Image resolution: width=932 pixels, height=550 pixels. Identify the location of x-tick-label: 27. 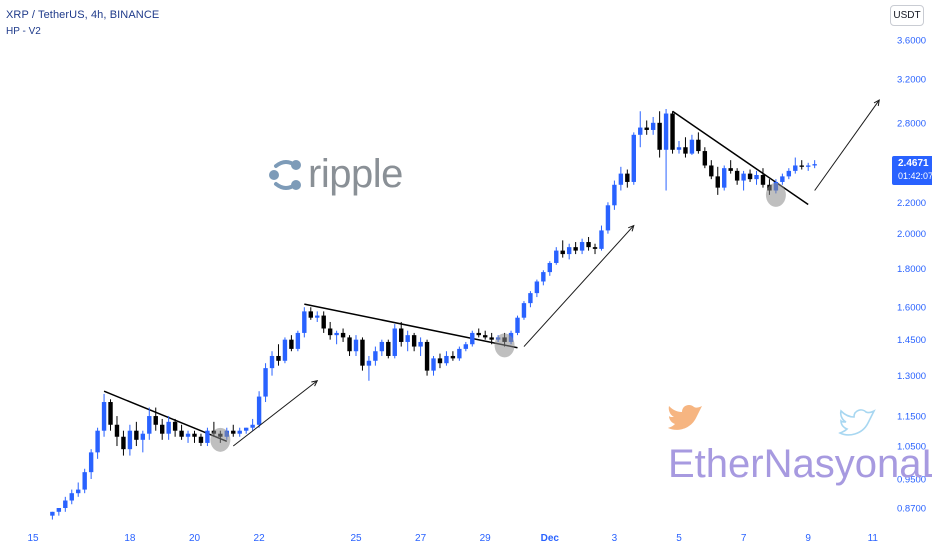
(421, 538).